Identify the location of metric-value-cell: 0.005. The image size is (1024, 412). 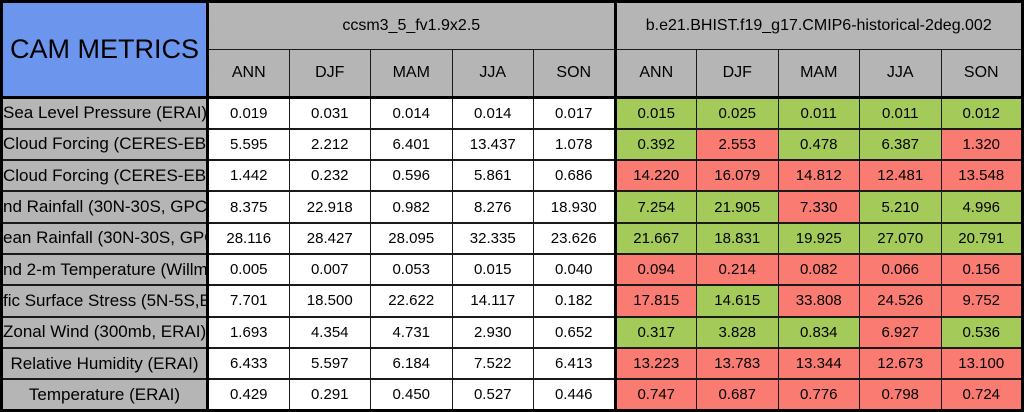
(248, 269).